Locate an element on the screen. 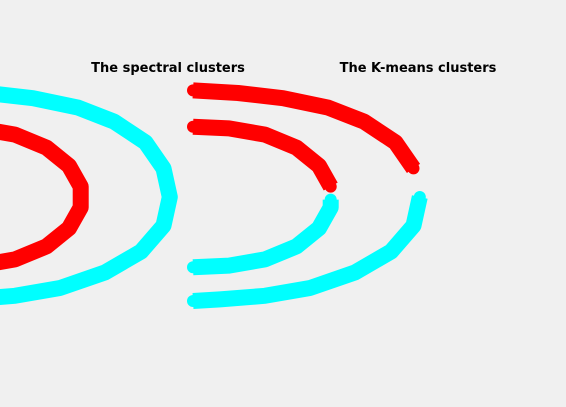 Image resolution: width=566 pixels, height=407 pixels. series-upper-cluster is located at coordinates (304, 137).